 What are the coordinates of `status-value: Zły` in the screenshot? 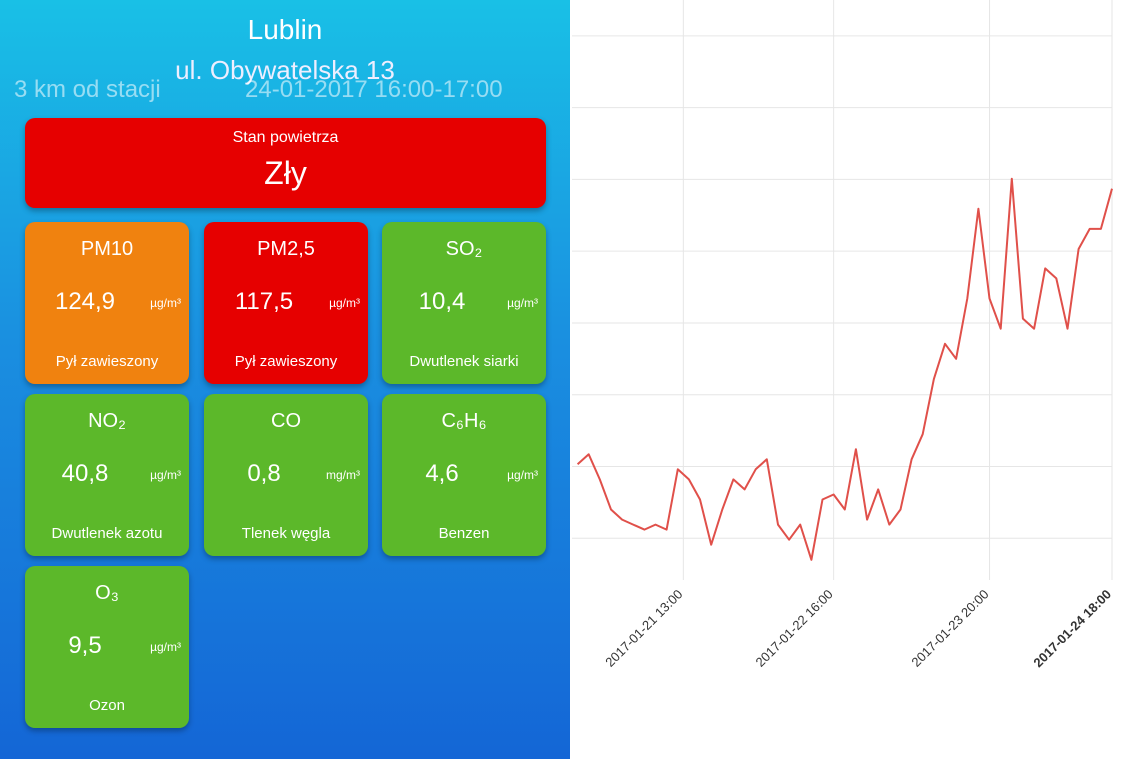 It's located at (285, 173).